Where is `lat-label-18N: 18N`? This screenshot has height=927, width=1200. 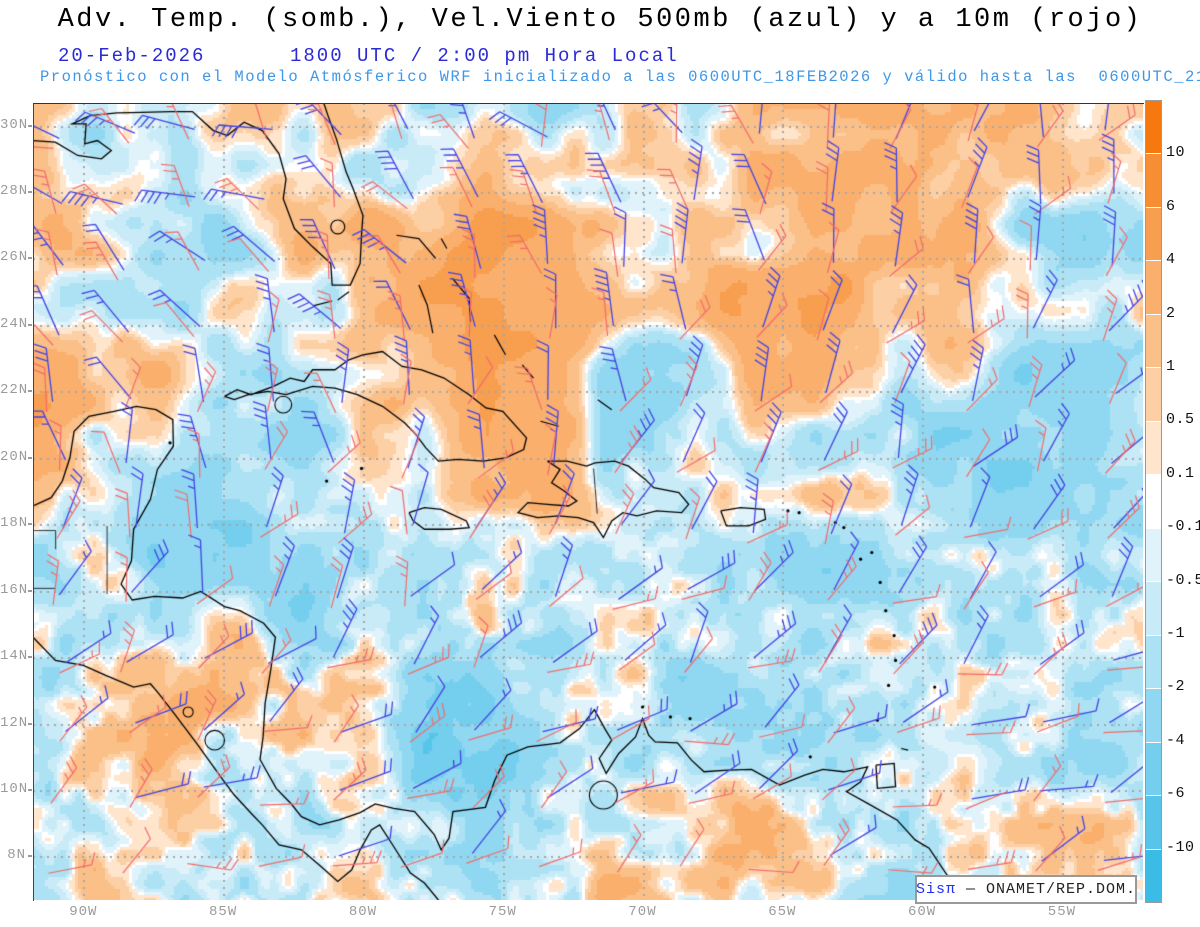 lat-label-18N: 18N is located at coordinates (14, 523).